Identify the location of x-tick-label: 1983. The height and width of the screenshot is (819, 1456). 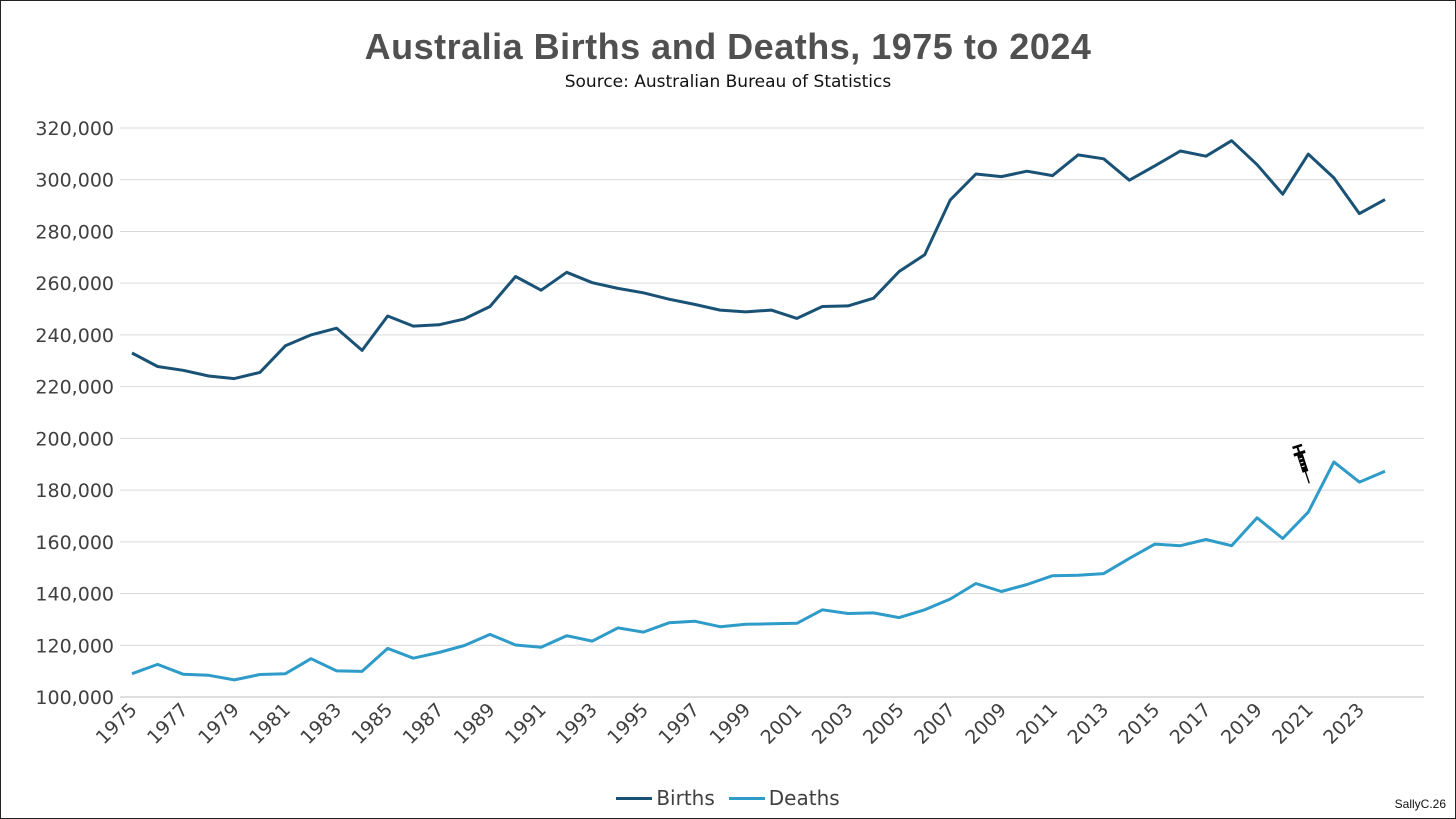
(321, 724).